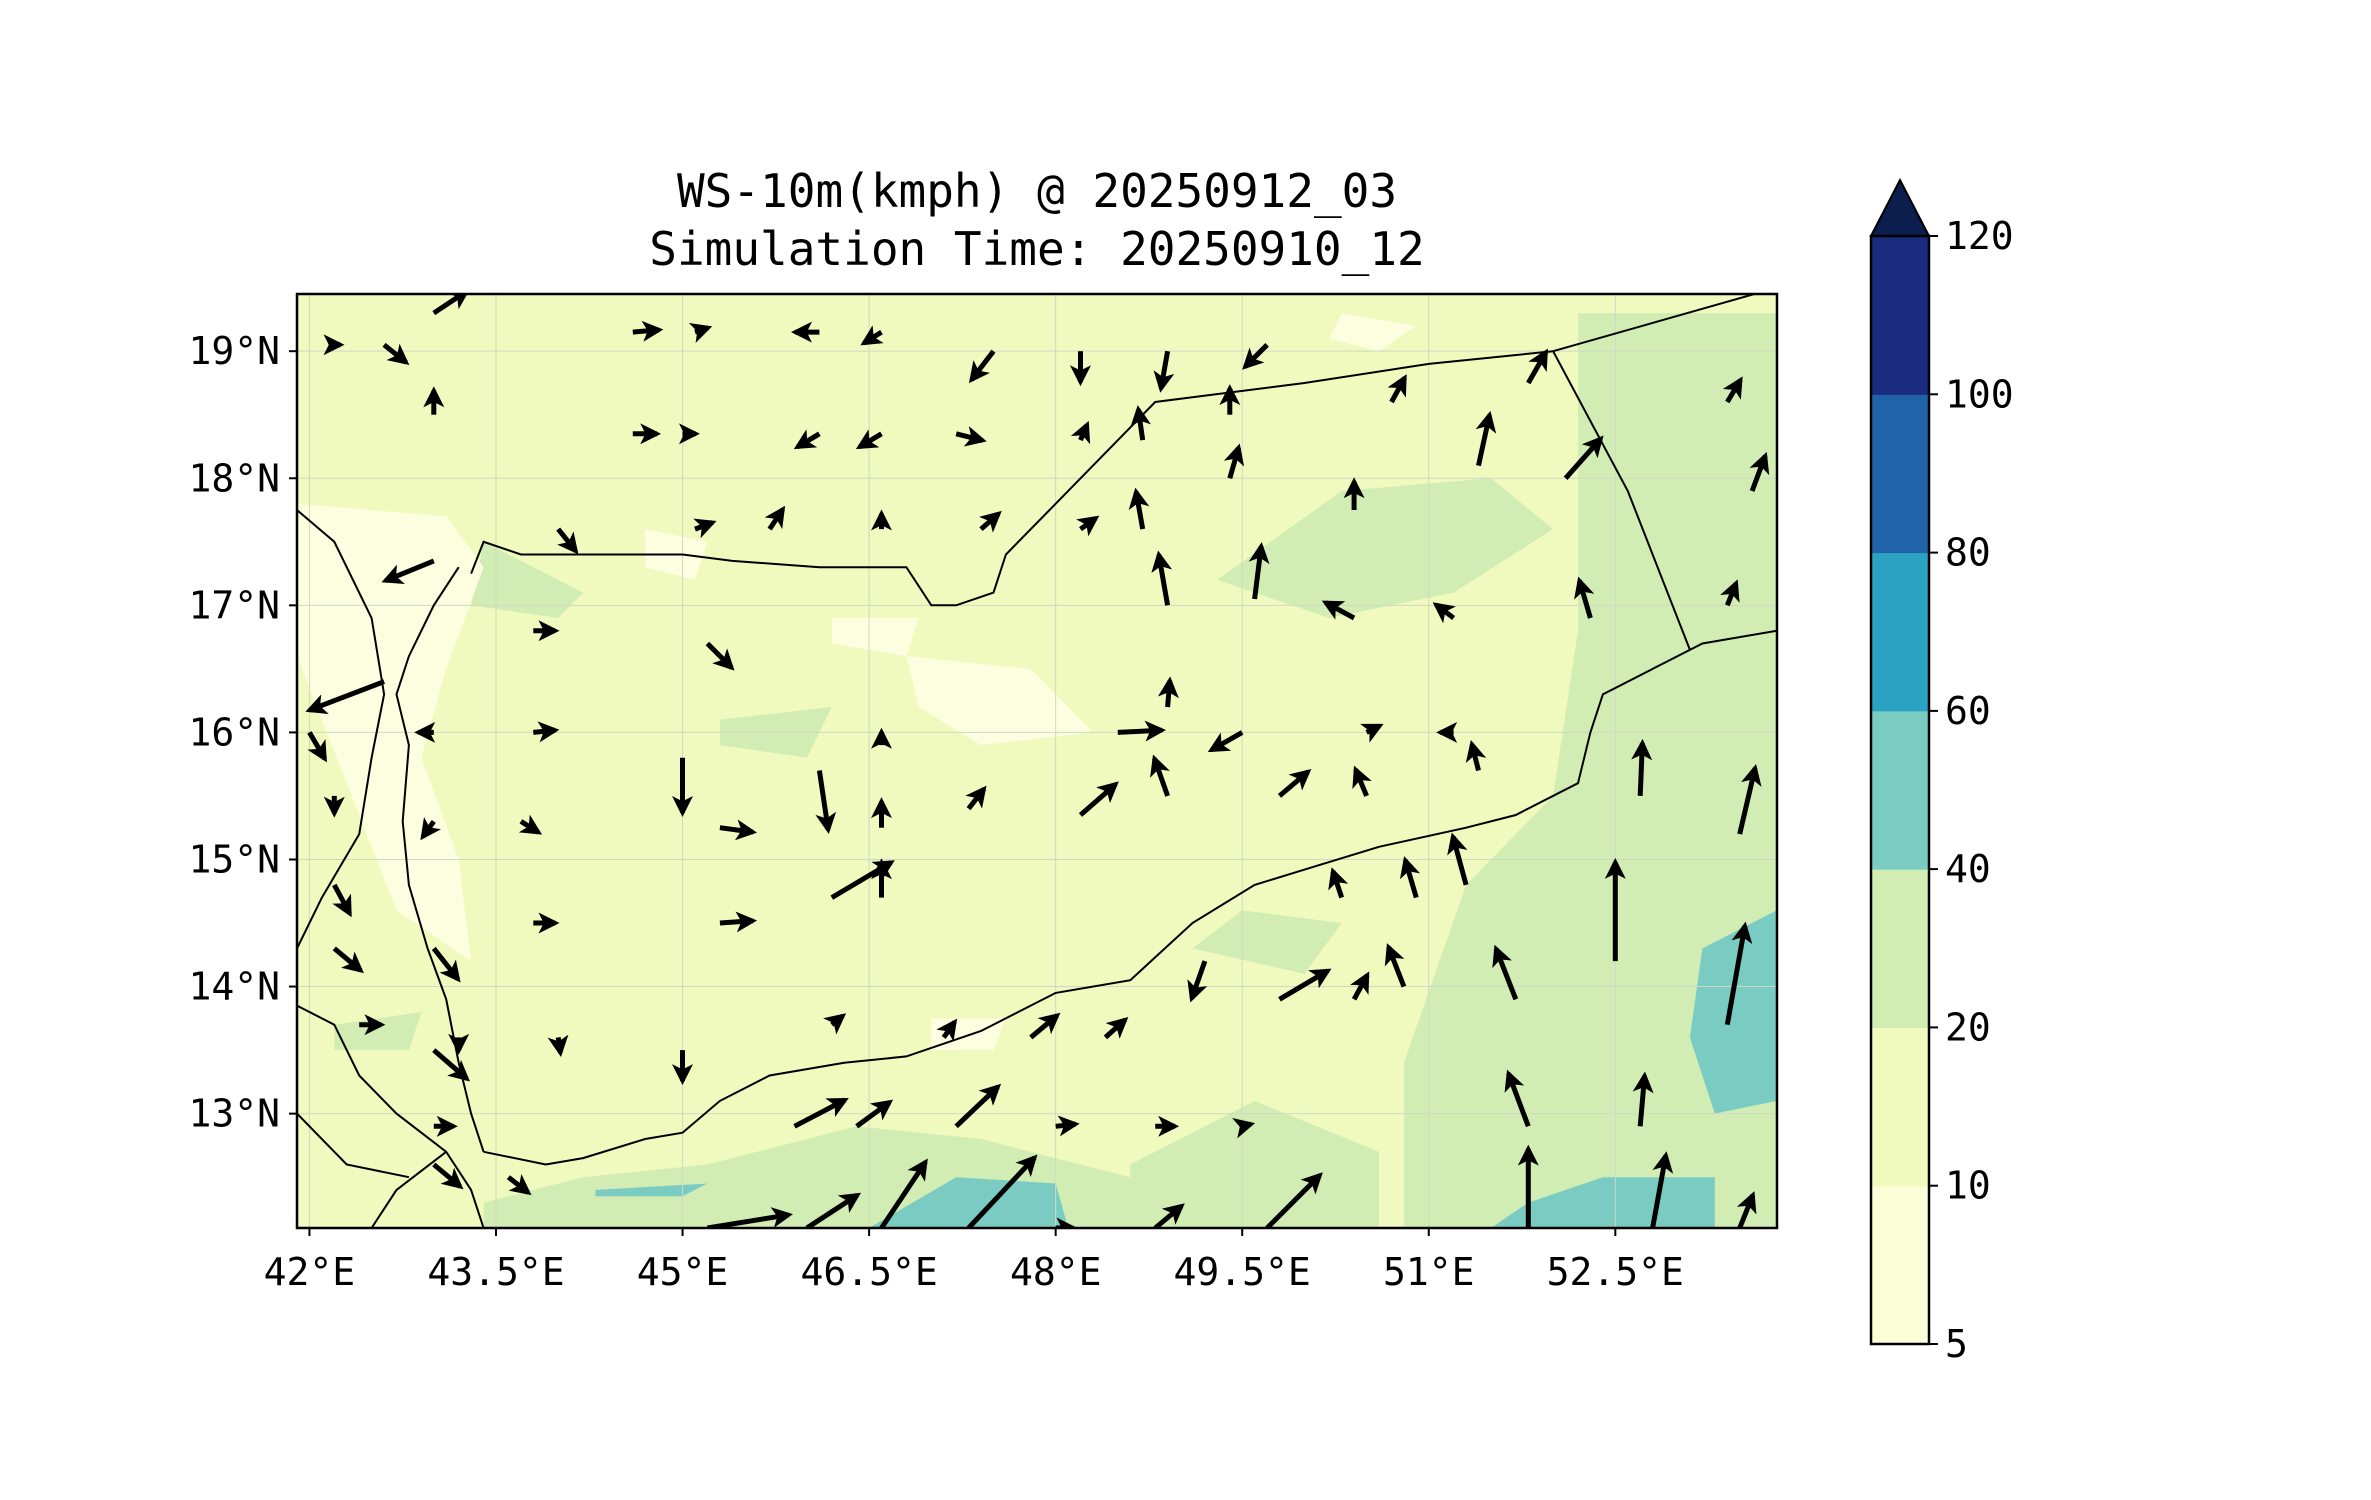 The image size is (2371, 1500). Describe the element at coordinates (1900, 207) in the screenshot. I see `colorbar-extend-triangle` at that location.